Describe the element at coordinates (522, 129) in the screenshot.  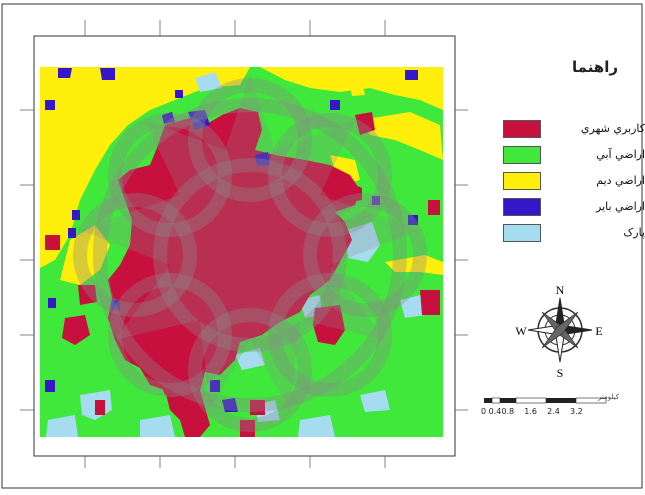
I see `legend-swatch-urban` at that location.